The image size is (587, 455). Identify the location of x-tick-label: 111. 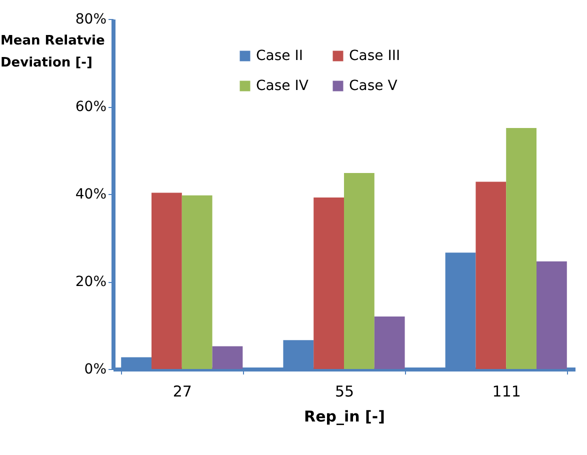
(506, 391).